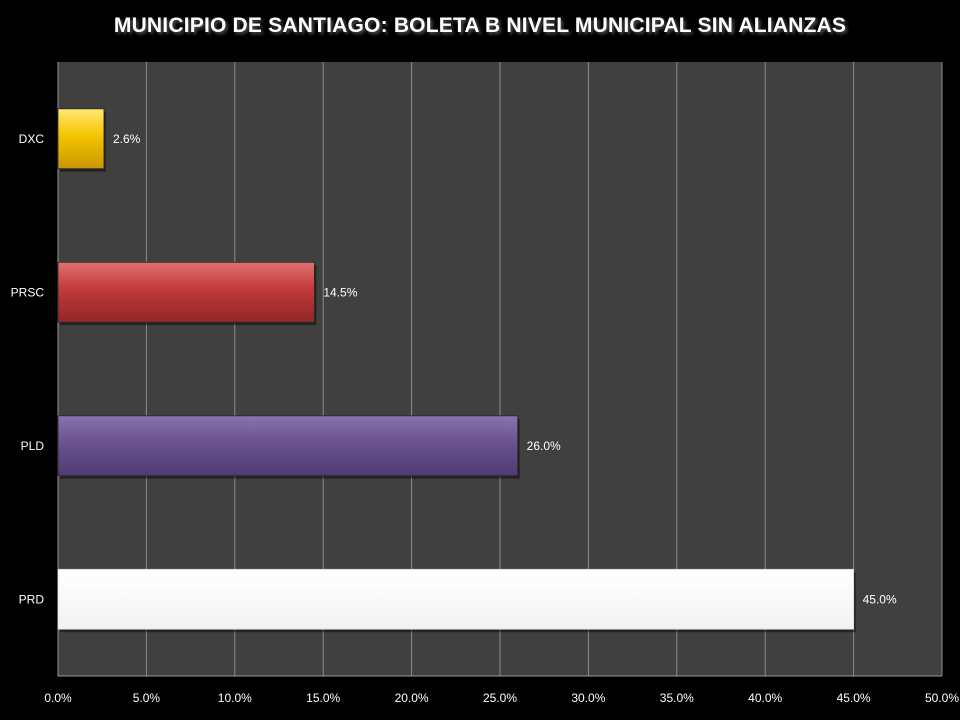 The image size is (960, 720). Describe the element at coordinates (880, 599) in the screenshot. I see `data-label: 45.0%` at that location.